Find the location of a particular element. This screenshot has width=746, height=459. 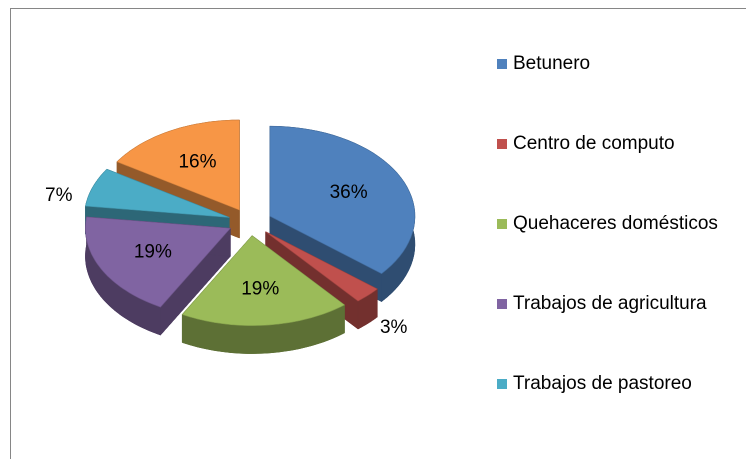

legend-entry: Trabajos de pastoreo is located at coordinates (617, 384).